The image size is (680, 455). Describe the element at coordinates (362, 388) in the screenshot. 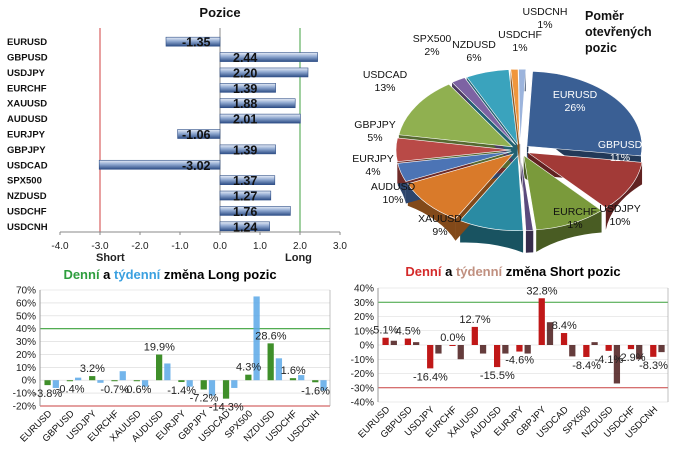

I see `y-tick-label: -30%` at that location.